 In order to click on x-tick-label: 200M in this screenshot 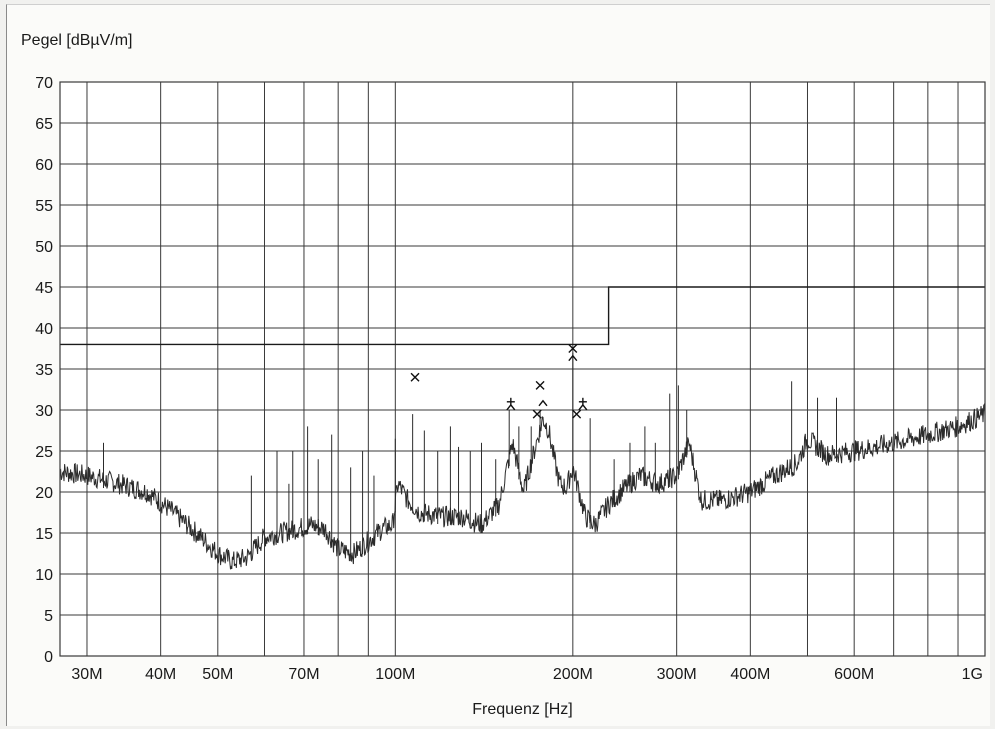, I will do `click(573, 674)`.